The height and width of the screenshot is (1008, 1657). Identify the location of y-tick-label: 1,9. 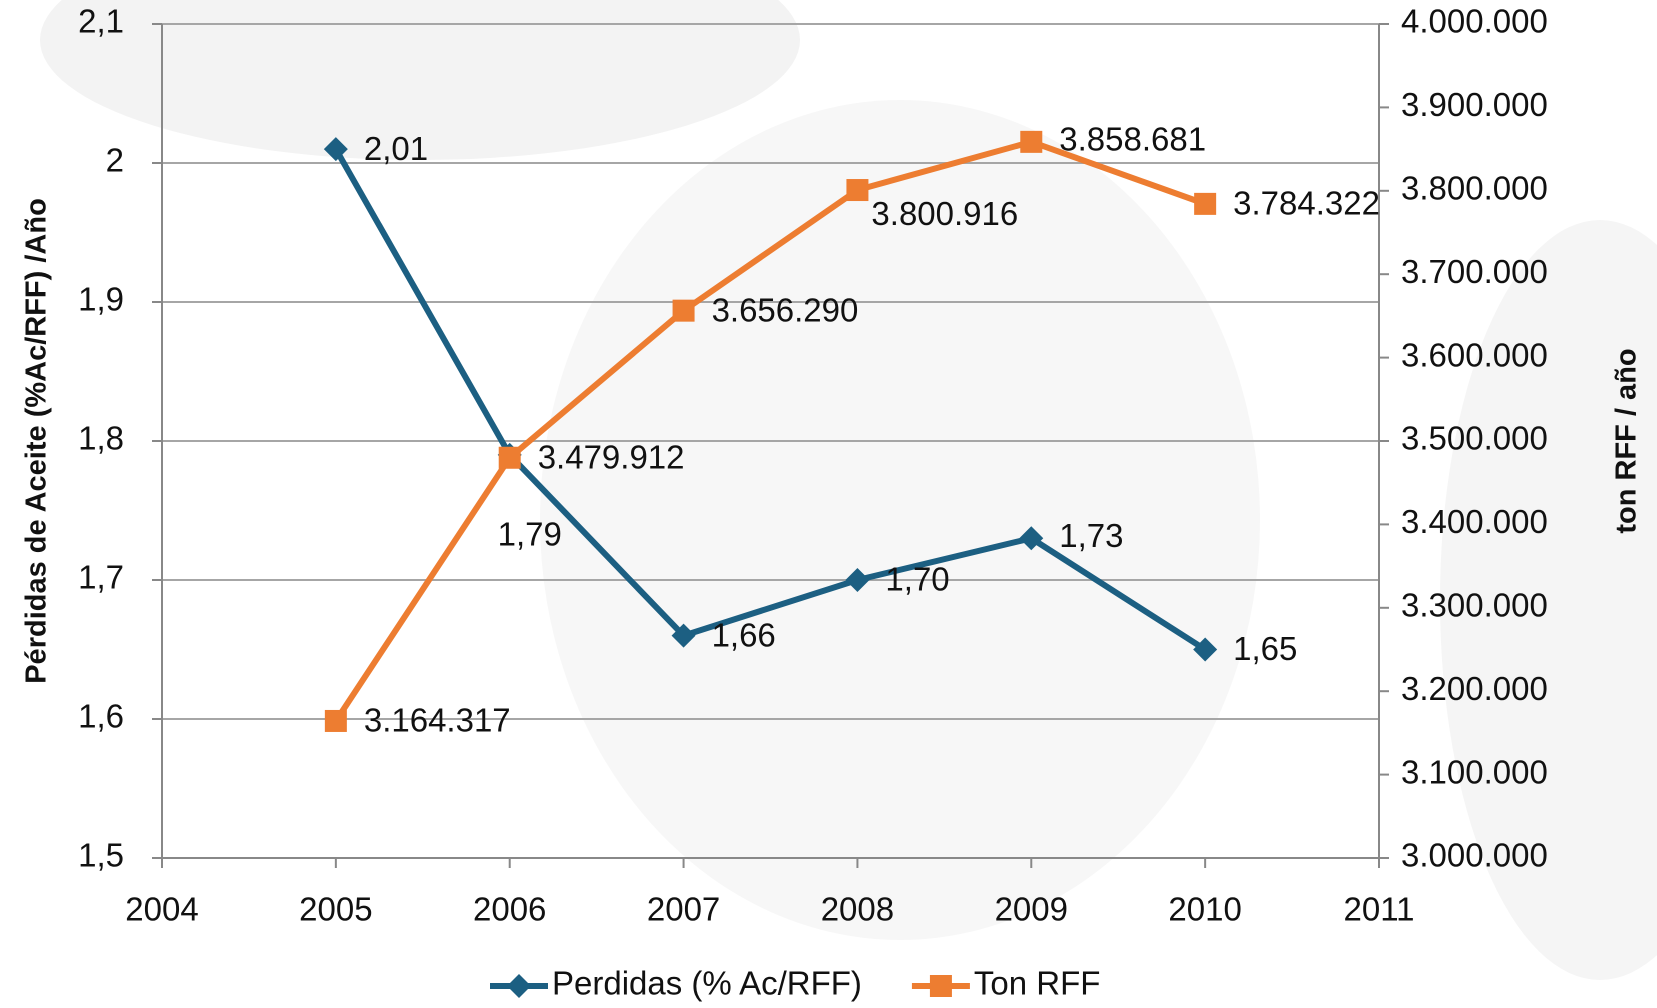
(101, 299).